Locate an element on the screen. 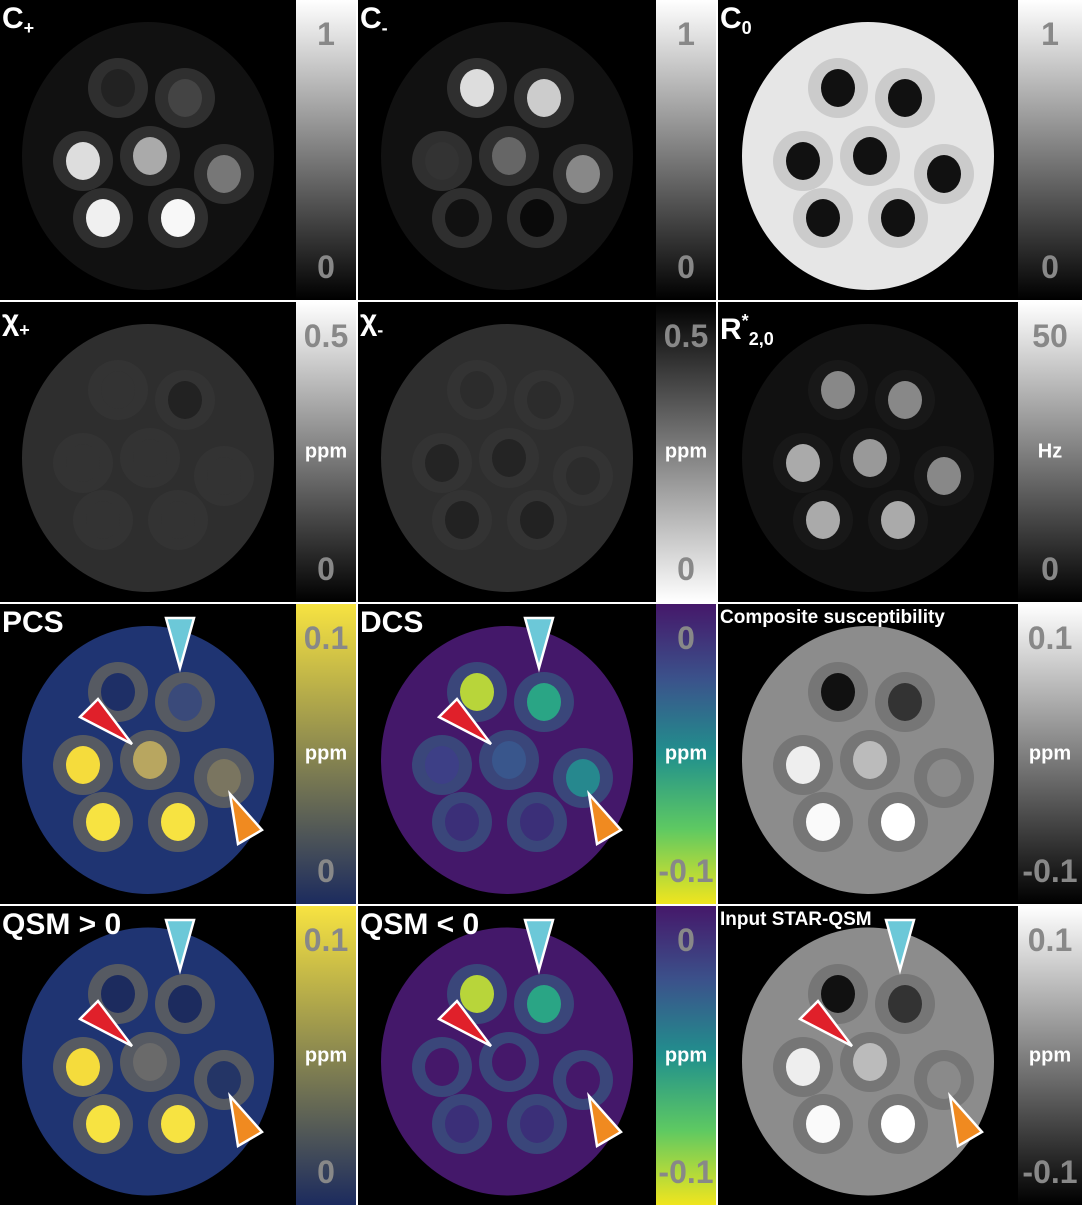 This screenshot has height=1205, width=1082. panel-title: C- is located at coordinates (374, 23).